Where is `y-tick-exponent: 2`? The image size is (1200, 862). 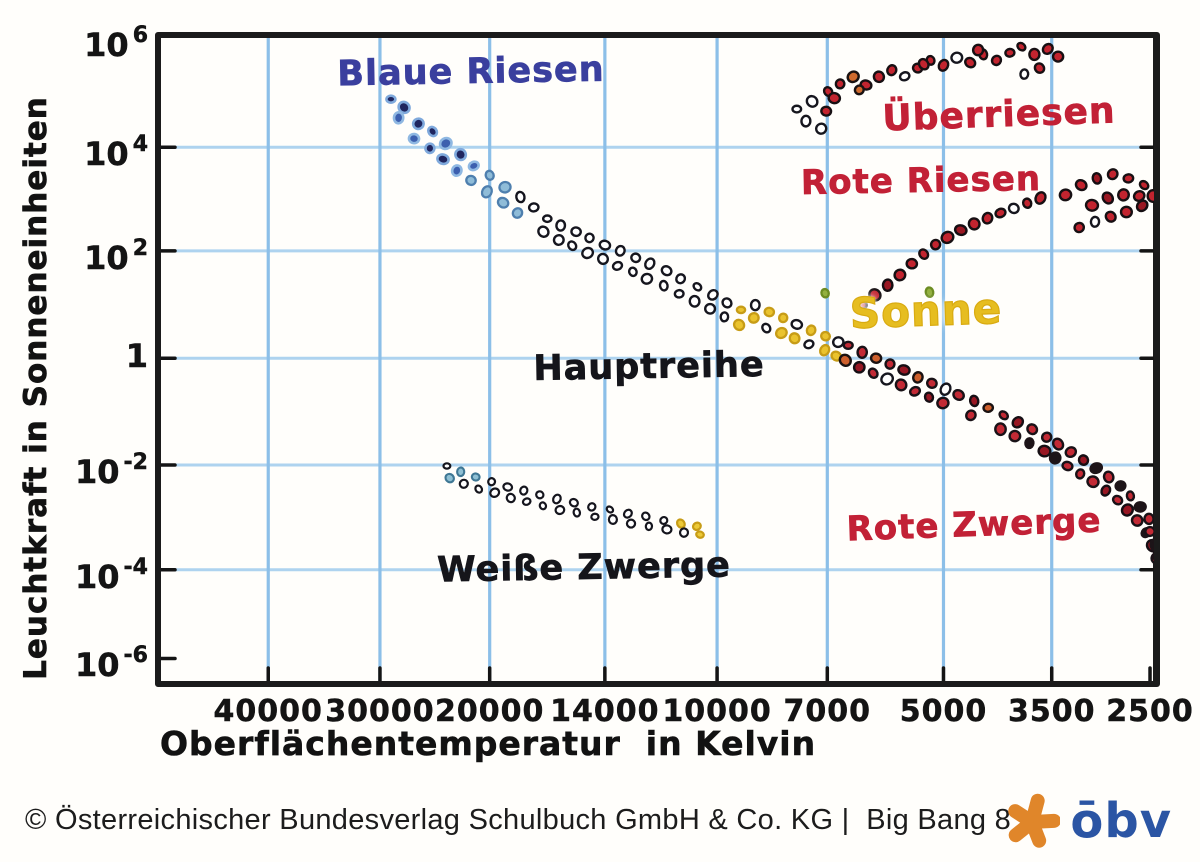 y-tick-exponent: 2 is located at coordinates (140, 248).